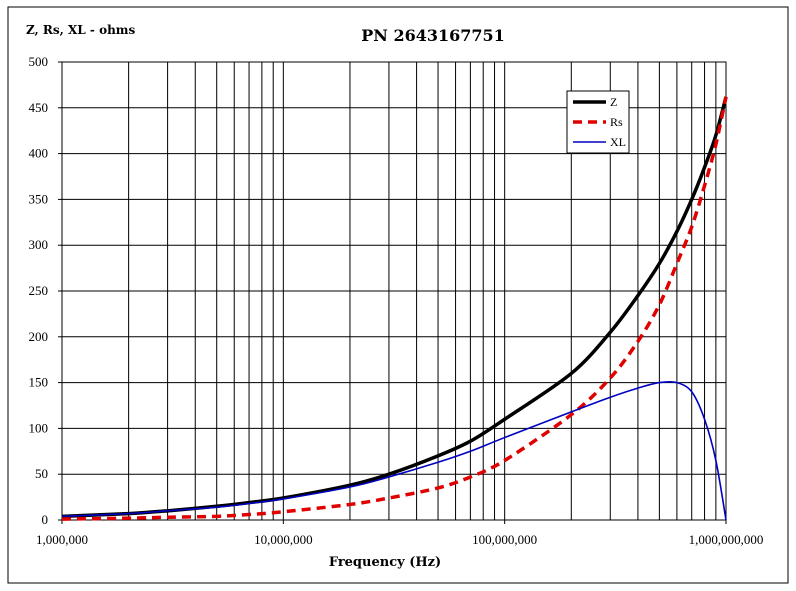 The image size is (796, 591). I want to click on y-ticks: 0 50 100 150 200 250 300 350 400 450 500, so click(45, 290).